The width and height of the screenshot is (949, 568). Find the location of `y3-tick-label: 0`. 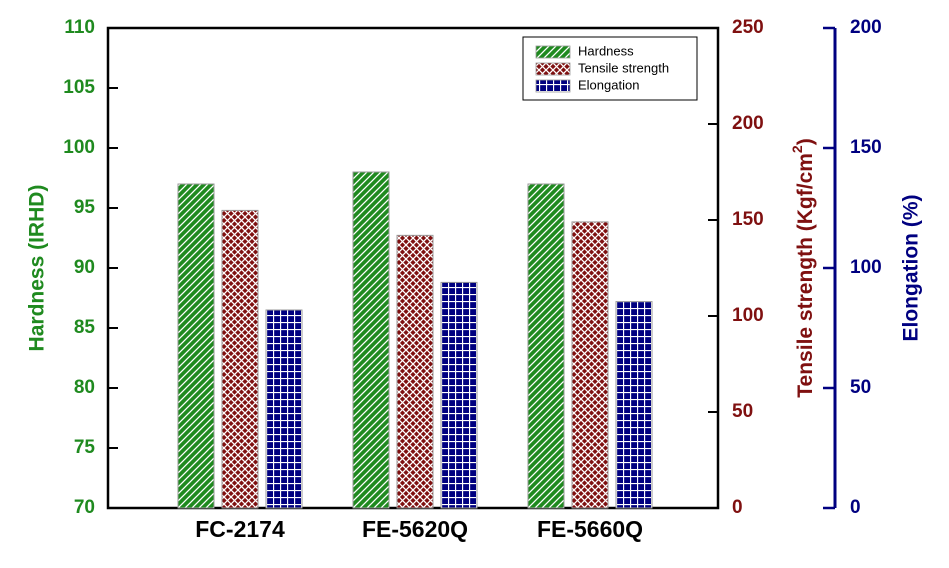

y3-tick-label: 0 is located at coordinates (855, 507).